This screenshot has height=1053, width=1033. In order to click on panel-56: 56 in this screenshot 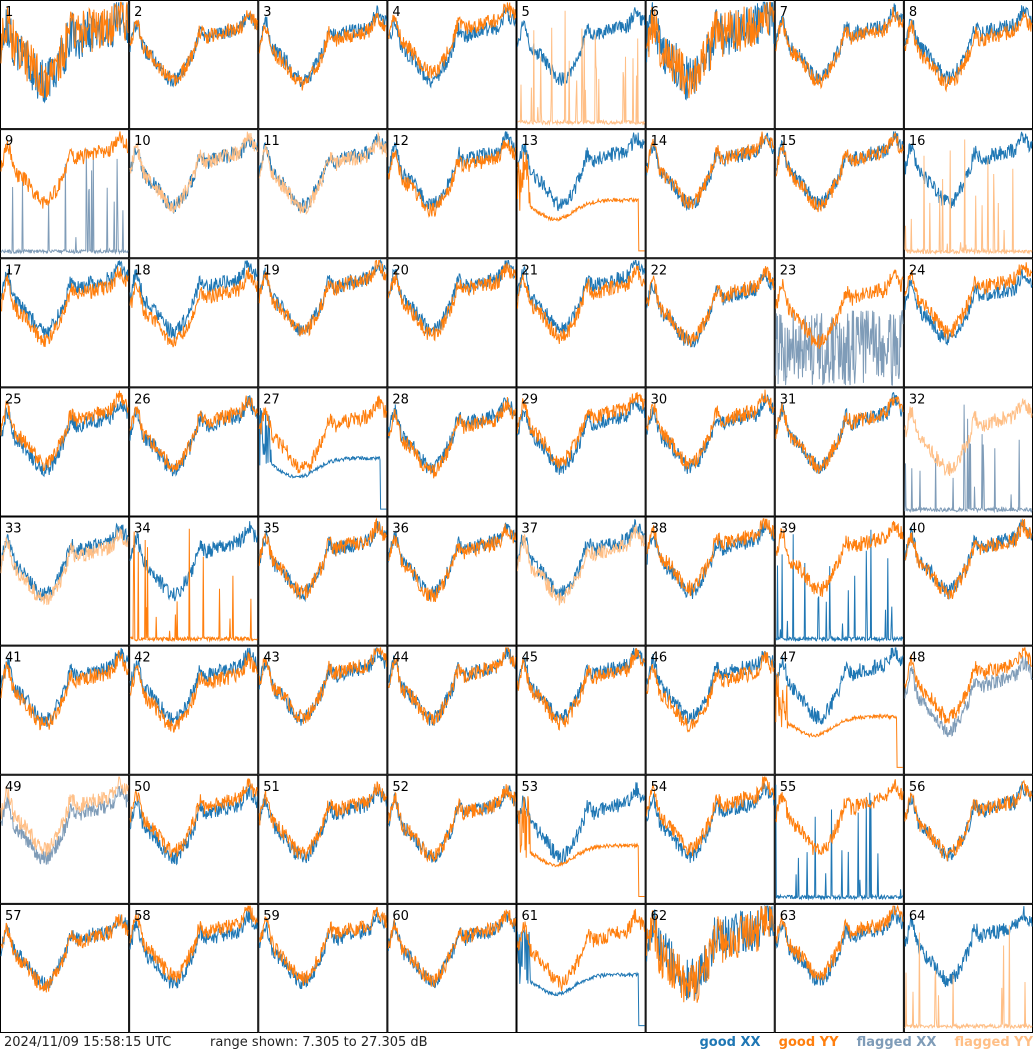, I will do `click(968, 839)`.